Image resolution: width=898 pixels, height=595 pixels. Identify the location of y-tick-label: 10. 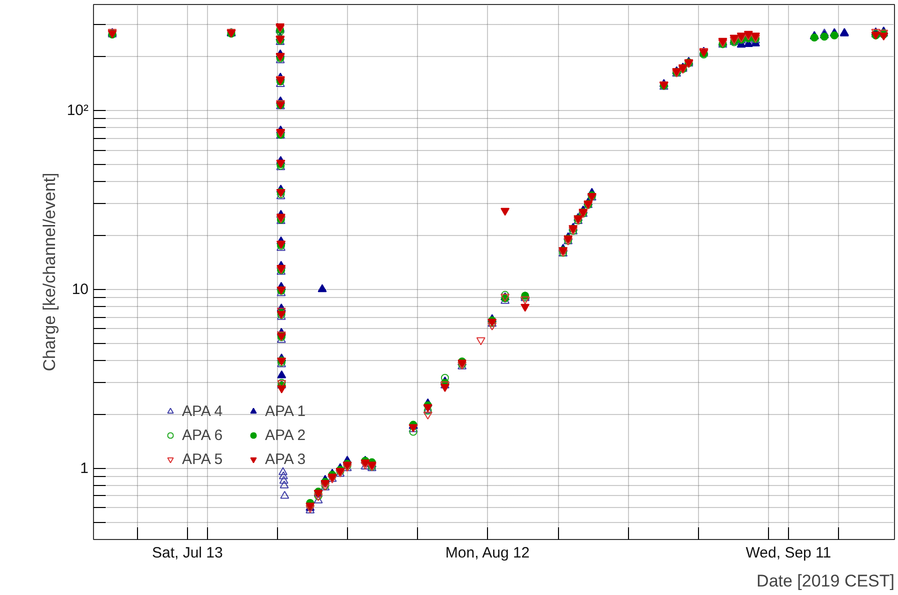
(80, 289).